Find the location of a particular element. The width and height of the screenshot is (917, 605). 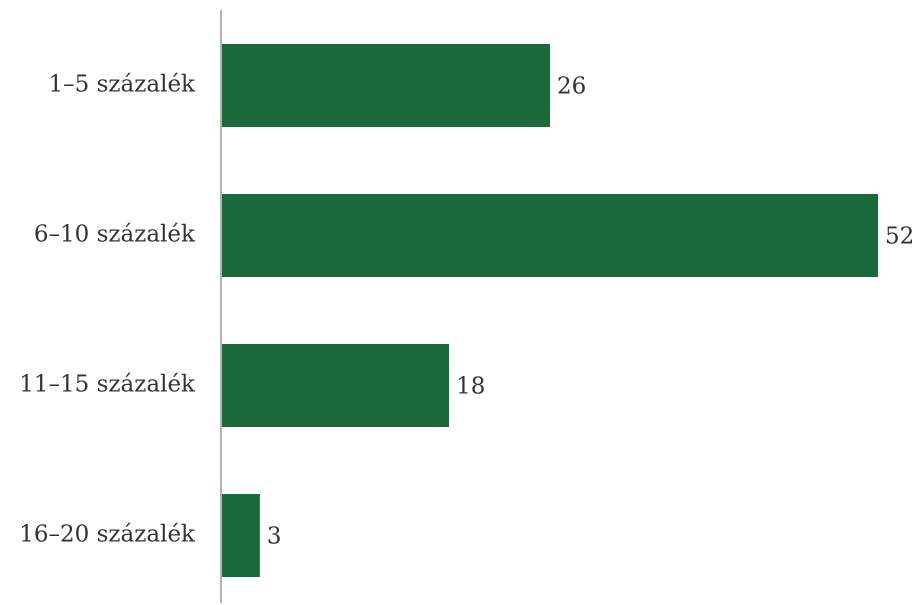

value-label-4: 3 is located at coordinates (274, 537).